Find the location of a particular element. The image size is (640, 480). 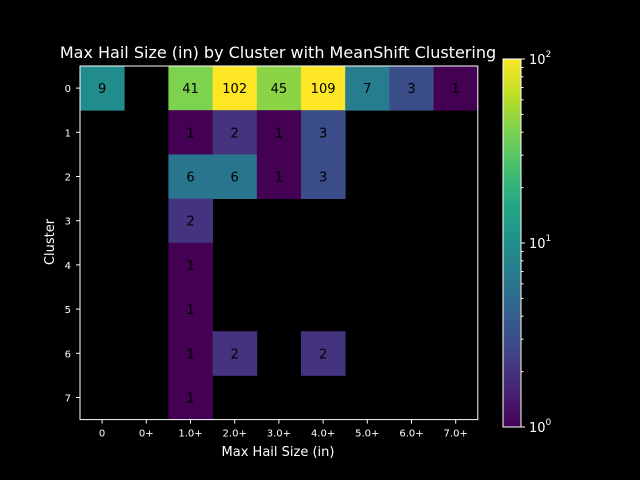

colorbar-tick-label: 10² is located at coordinates (540, 59).